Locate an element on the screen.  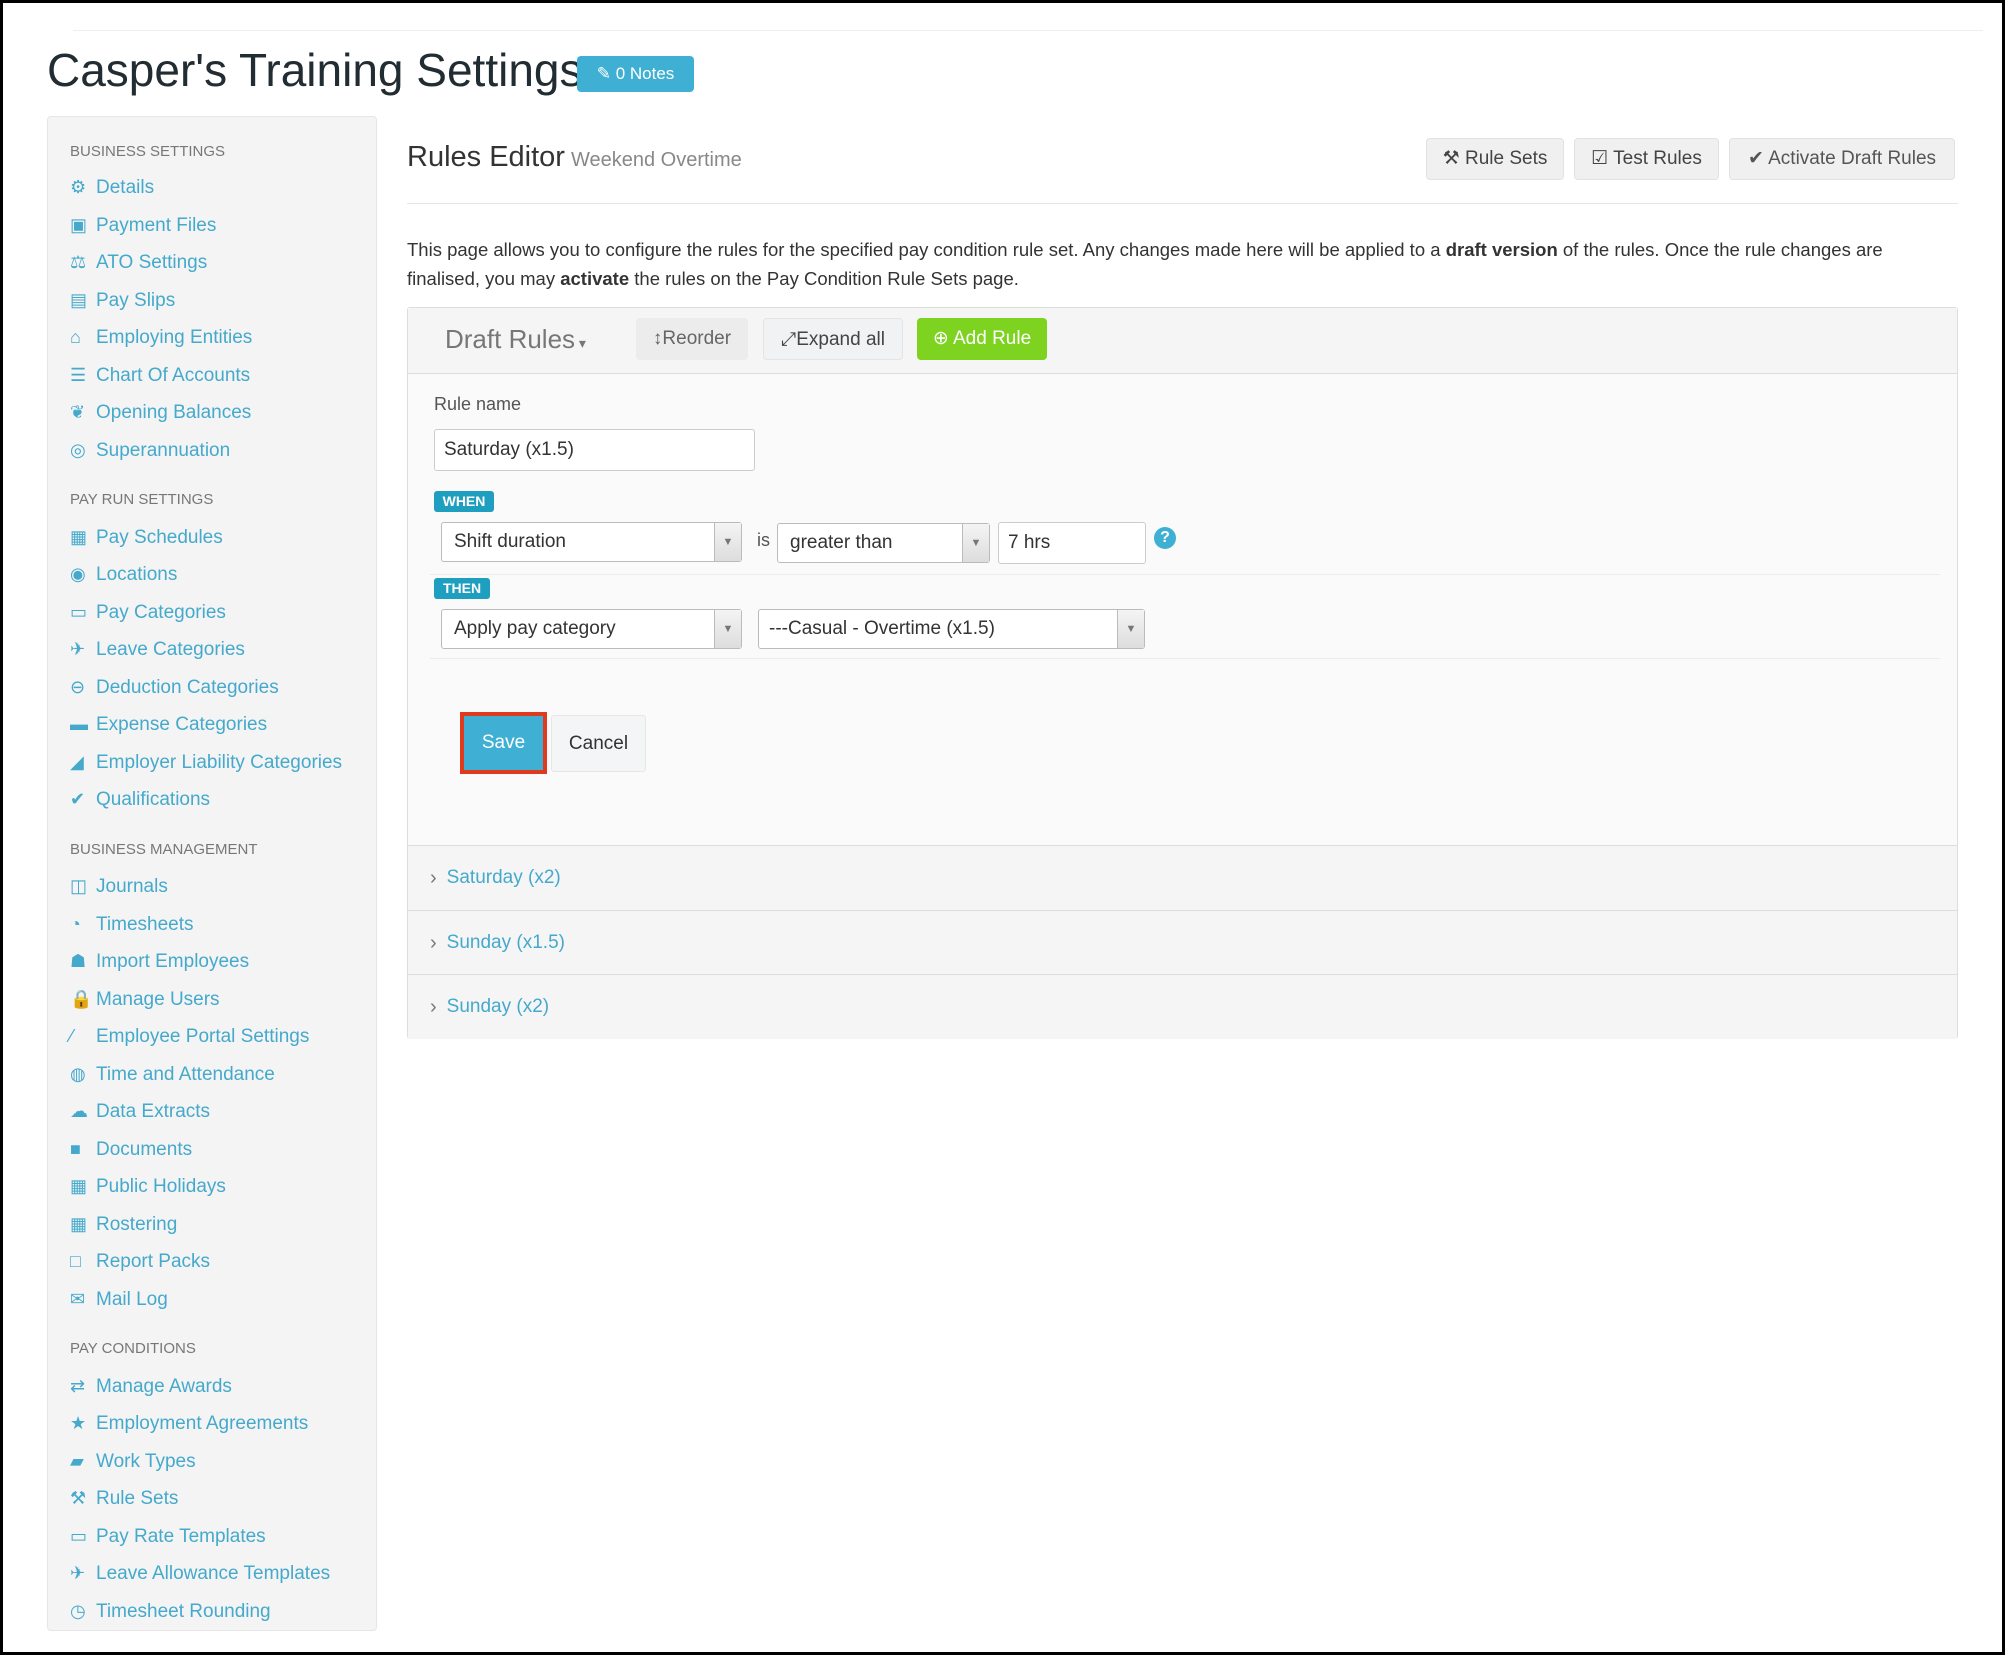
sidebar-item-details: ⚙ Details is located at coordinates (223, 188).